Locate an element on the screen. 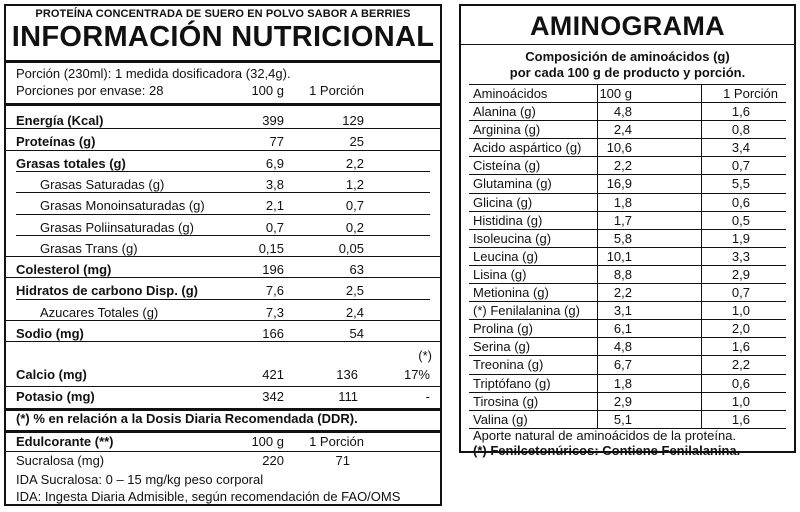 The height and width of the screenshot is (512, 800). amino-name: Alanina (g) is located at coordinates (504, 112).